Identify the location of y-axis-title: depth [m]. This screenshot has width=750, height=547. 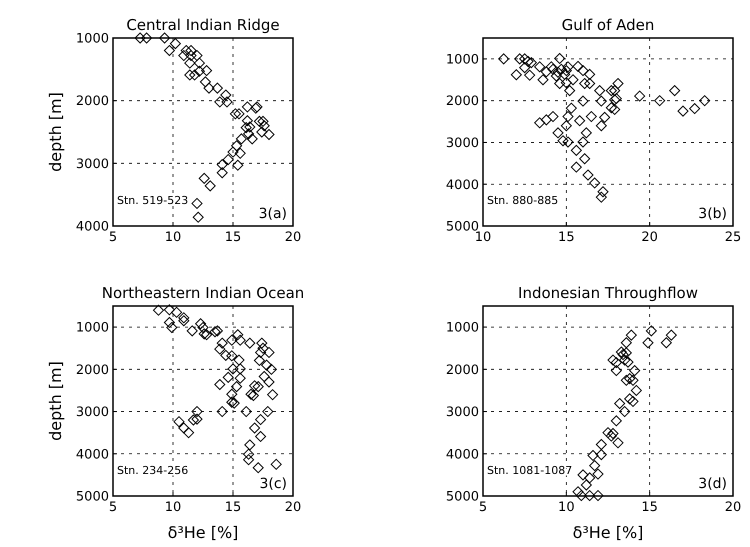
(55, 132).